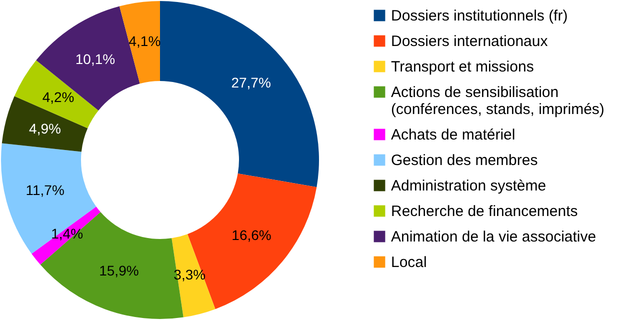 The width and height of the screenshot is (640, 320). Describe the element at coordinates (469, 41) in the screenshot. I see `legend-label: Dossiers internationaux` at that location.